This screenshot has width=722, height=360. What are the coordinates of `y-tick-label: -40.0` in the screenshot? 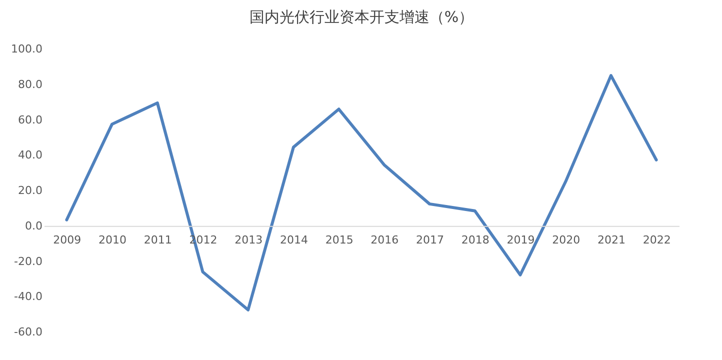 It's located at (28, 297).